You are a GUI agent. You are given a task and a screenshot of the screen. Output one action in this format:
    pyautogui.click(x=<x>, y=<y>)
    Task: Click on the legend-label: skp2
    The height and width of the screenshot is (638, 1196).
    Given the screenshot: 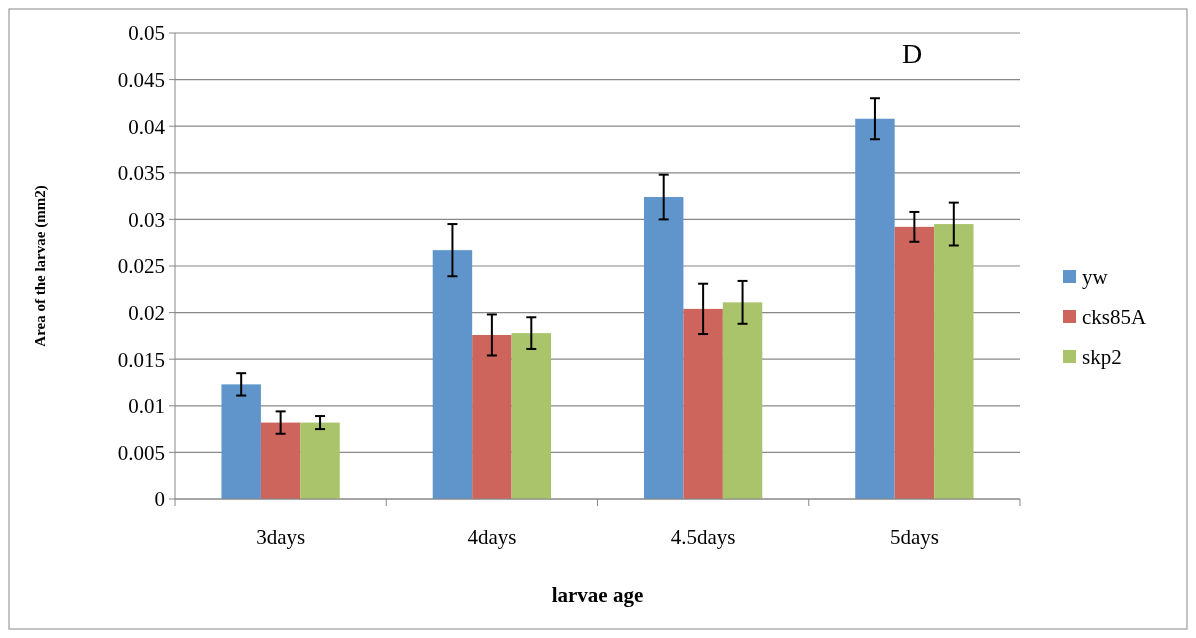 What is the action you would take?
    pyautogui.click(x=1102, y=357)
    